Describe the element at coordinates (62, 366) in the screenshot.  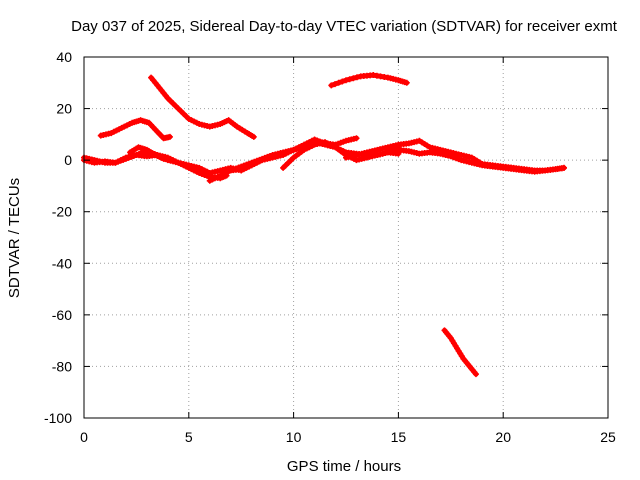
I see `y-tick-label: -80` at that location.